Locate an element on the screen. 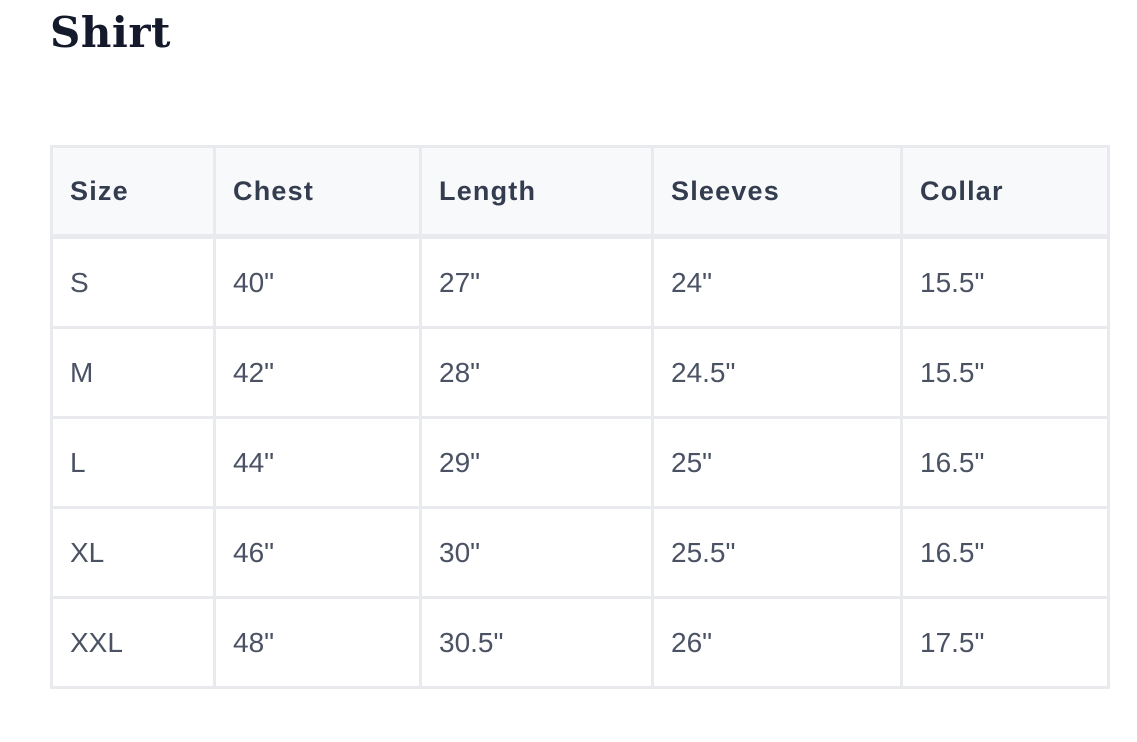 Image resolution: width=1137 pixels, height=742 pixels. table-row: M 42" 28" 24.5" 15.5" is located at coordinates (580, 372).